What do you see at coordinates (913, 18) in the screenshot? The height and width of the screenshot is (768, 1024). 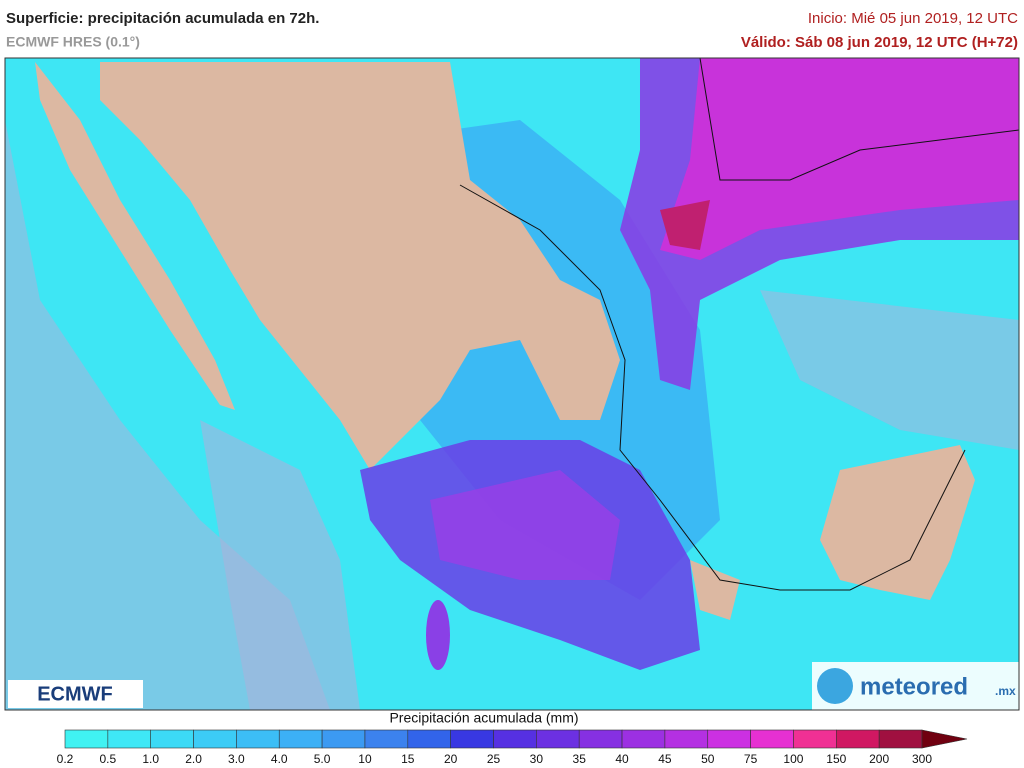 I see `init-time: Inicio: Mié 05 jun 2019, 12 UTC` at bounding box center [913, 18].